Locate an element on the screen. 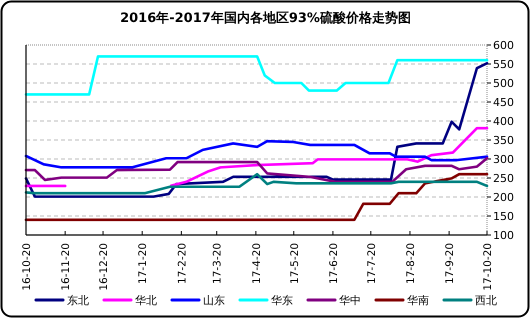  x-tick-label: 17-4-20 is located at coordinates (256, 263).